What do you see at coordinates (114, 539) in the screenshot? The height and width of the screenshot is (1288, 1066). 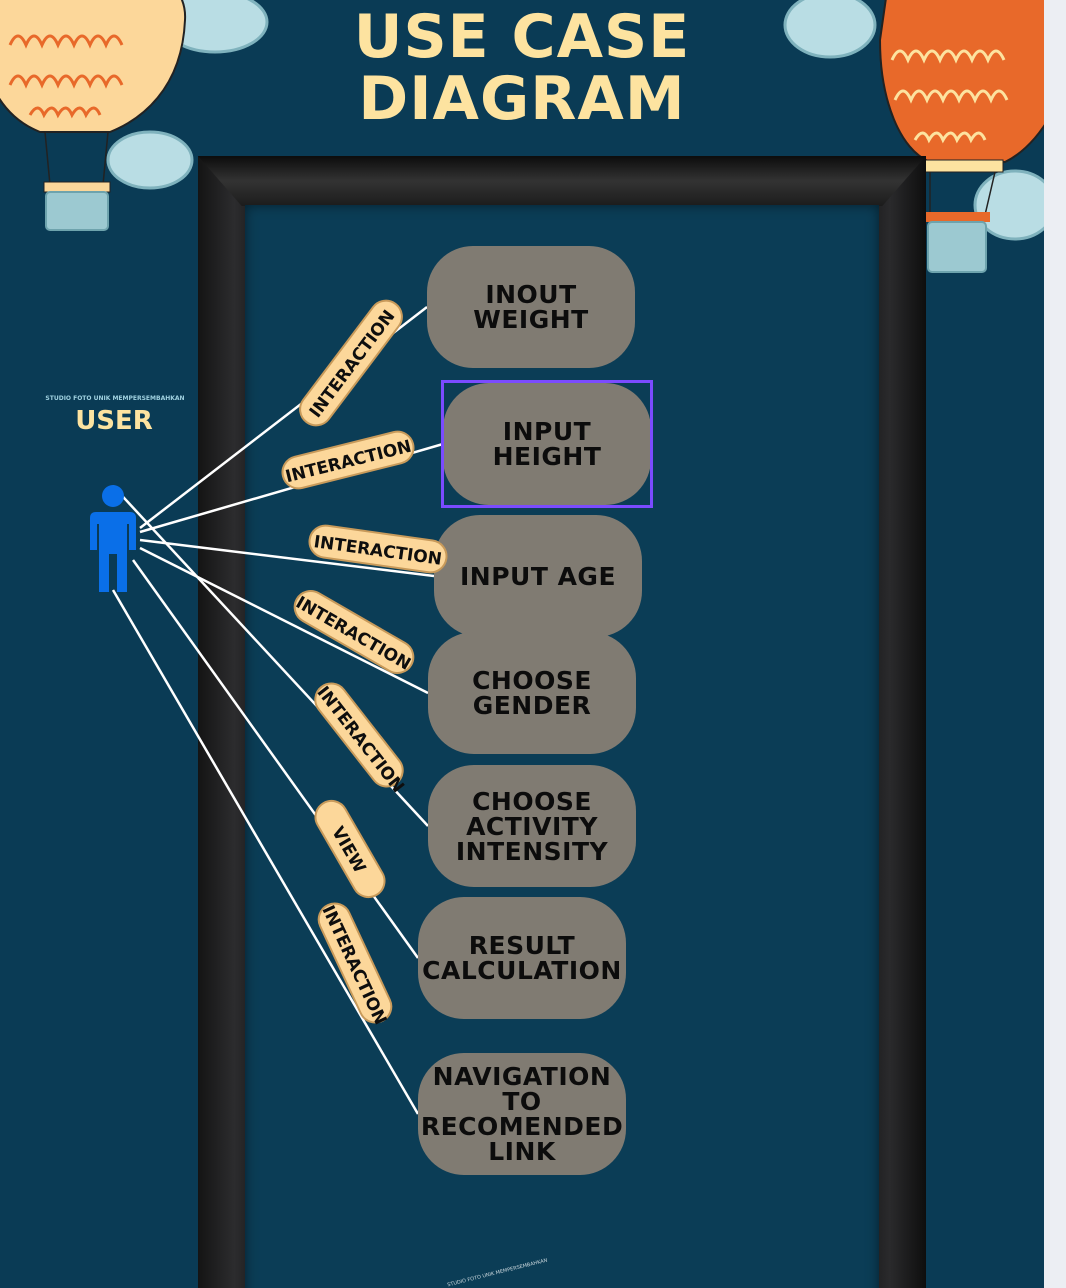 I see `person-icon` at bounding box center [114, 539].